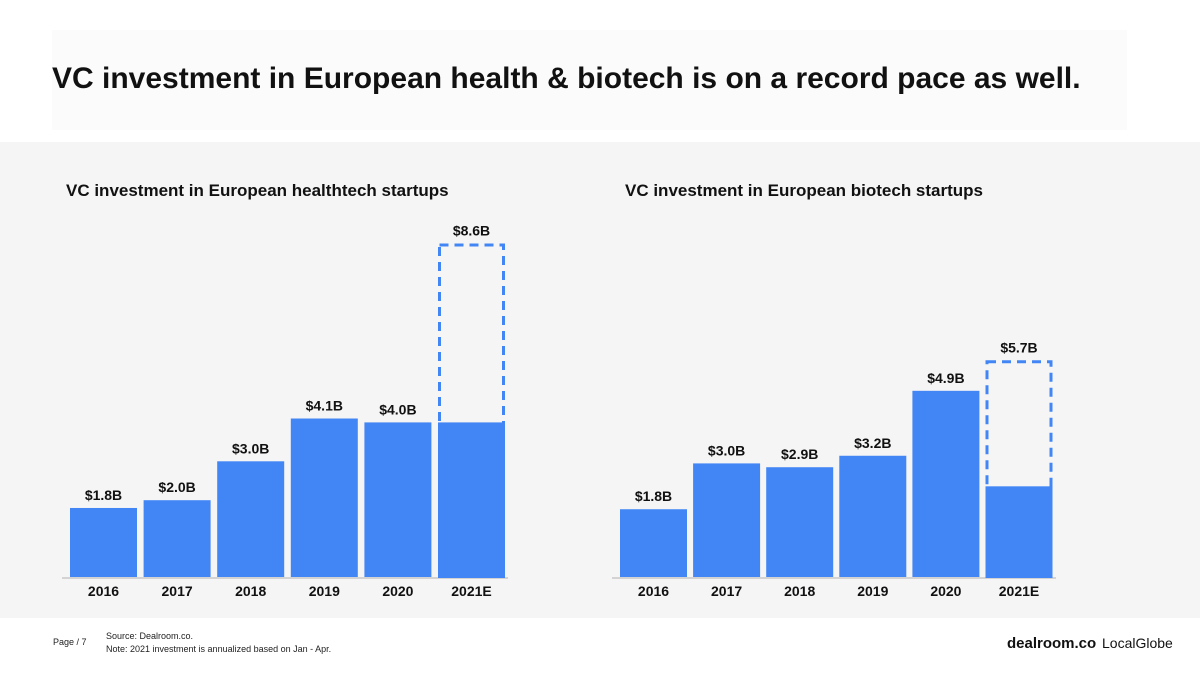  Describe the element at coordinates (727, 520) in the screenshot. I see `biotech-bar-2017` at that location.